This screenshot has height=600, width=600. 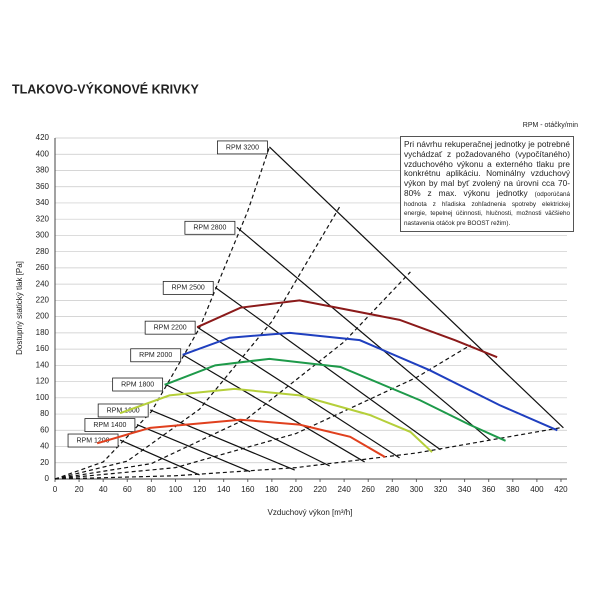 What do you see at coordinates (44, 413) in the screenshot?
I see `y-tick-label: 80` at bounding box center [44, 413].